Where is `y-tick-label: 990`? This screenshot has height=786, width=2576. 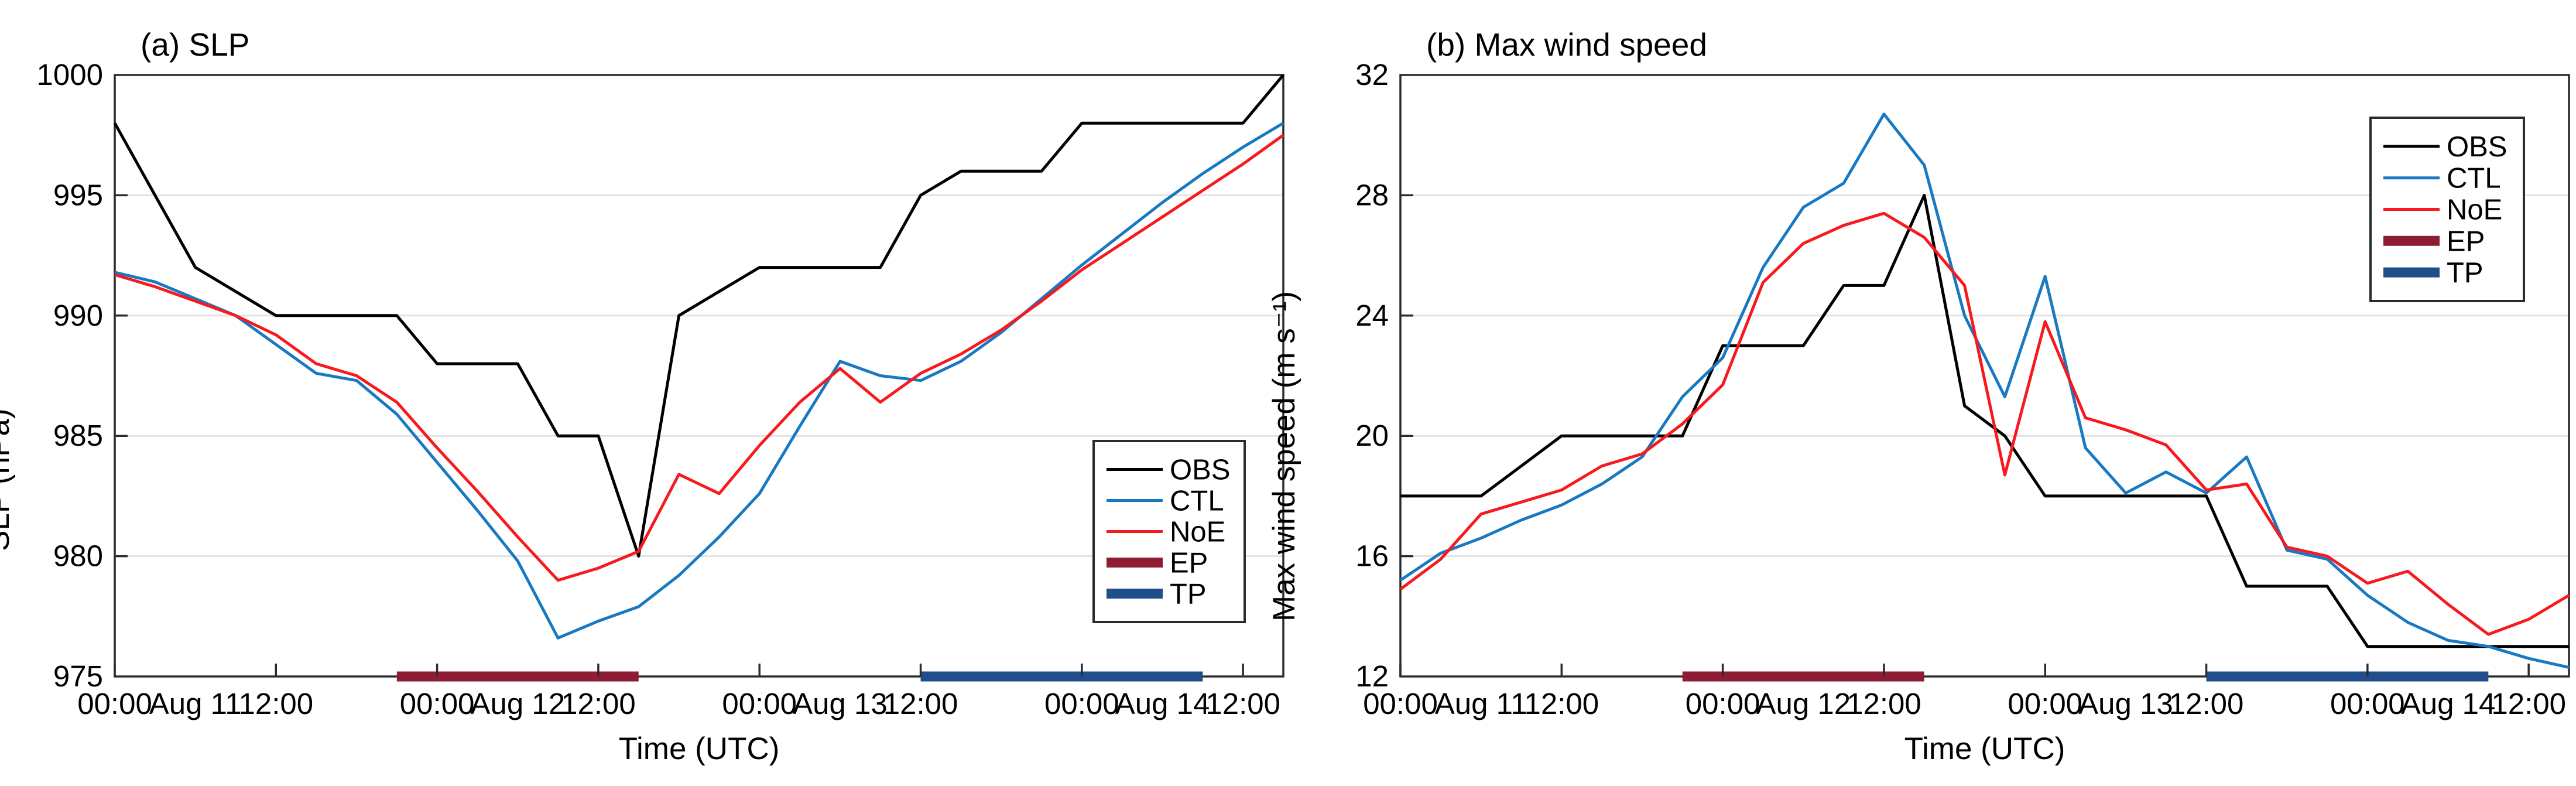 y-tick-label: 990 is located at coordinates (78, 315).